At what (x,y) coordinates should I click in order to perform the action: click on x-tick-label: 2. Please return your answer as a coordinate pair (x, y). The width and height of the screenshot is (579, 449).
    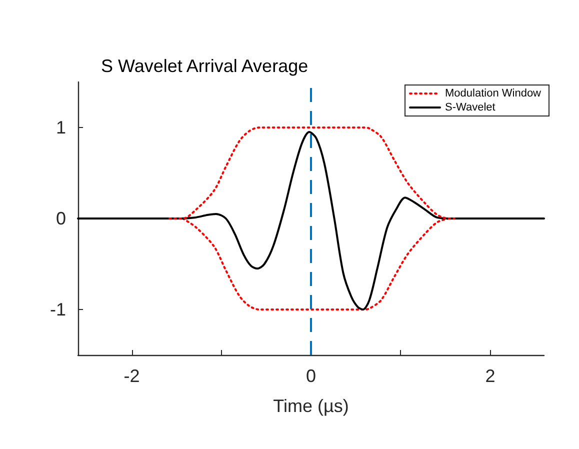
    Looking at the image, I should click on (490, 376).